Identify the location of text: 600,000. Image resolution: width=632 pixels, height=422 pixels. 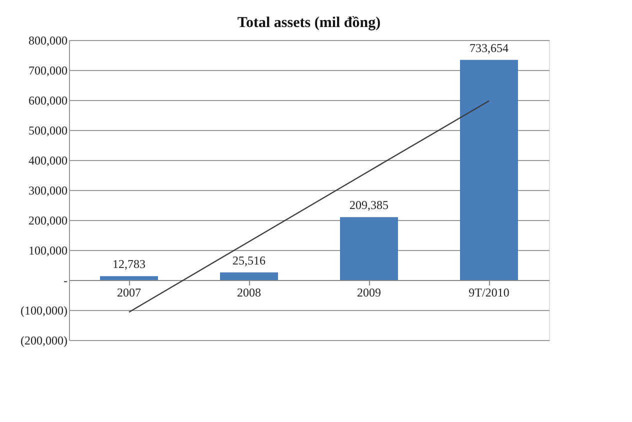
(48, 101).